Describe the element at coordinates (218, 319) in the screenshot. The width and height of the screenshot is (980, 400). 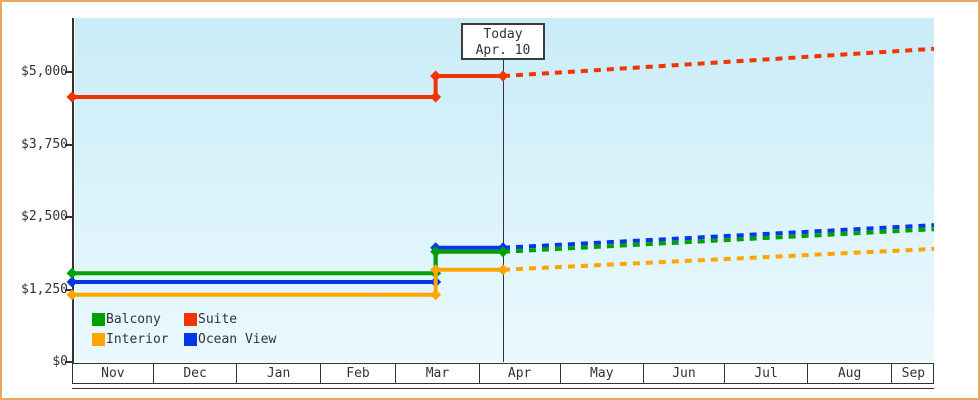
I see `legend-label: Suite` at that location.